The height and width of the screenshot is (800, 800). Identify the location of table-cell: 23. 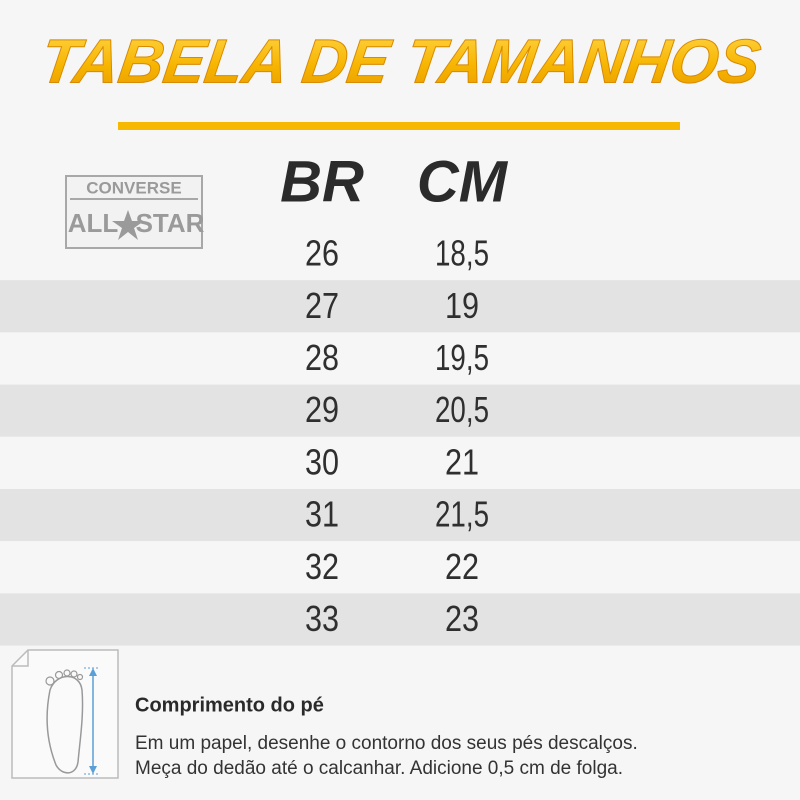
(462, 618).